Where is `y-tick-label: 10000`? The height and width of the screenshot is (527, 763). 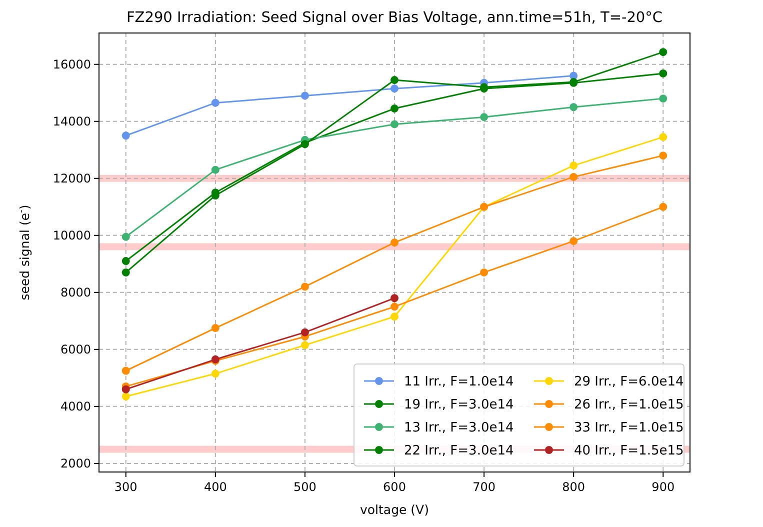 y-tick-label: 10000 is located at coordinates (71, 235).